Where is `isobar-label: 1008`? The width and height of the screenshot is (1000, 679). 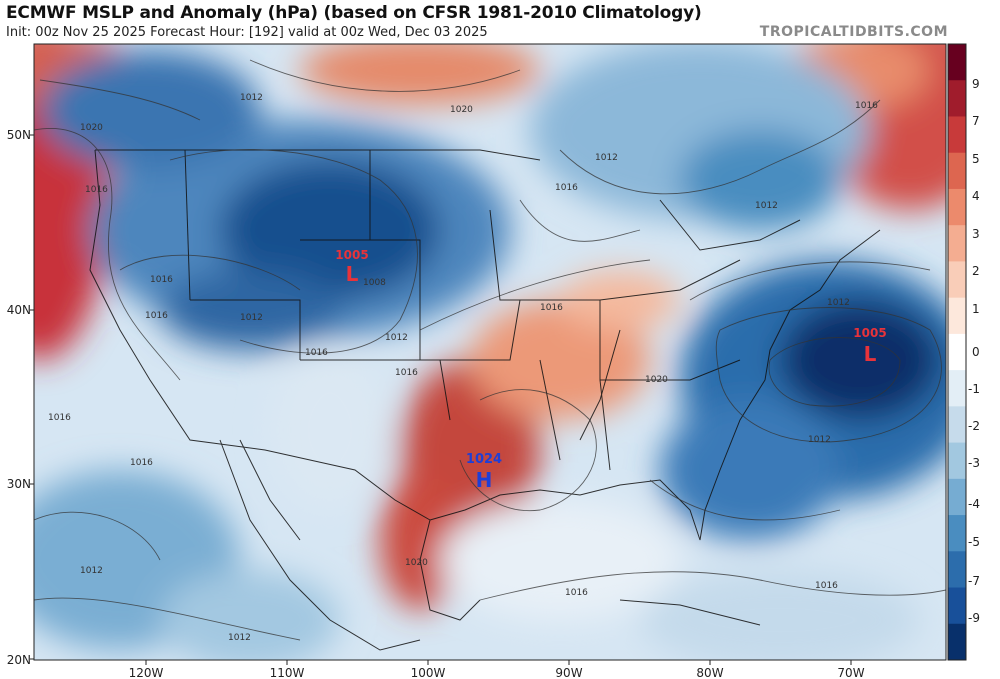
isobar-label: 1008 is located at coordinates (374, 283).